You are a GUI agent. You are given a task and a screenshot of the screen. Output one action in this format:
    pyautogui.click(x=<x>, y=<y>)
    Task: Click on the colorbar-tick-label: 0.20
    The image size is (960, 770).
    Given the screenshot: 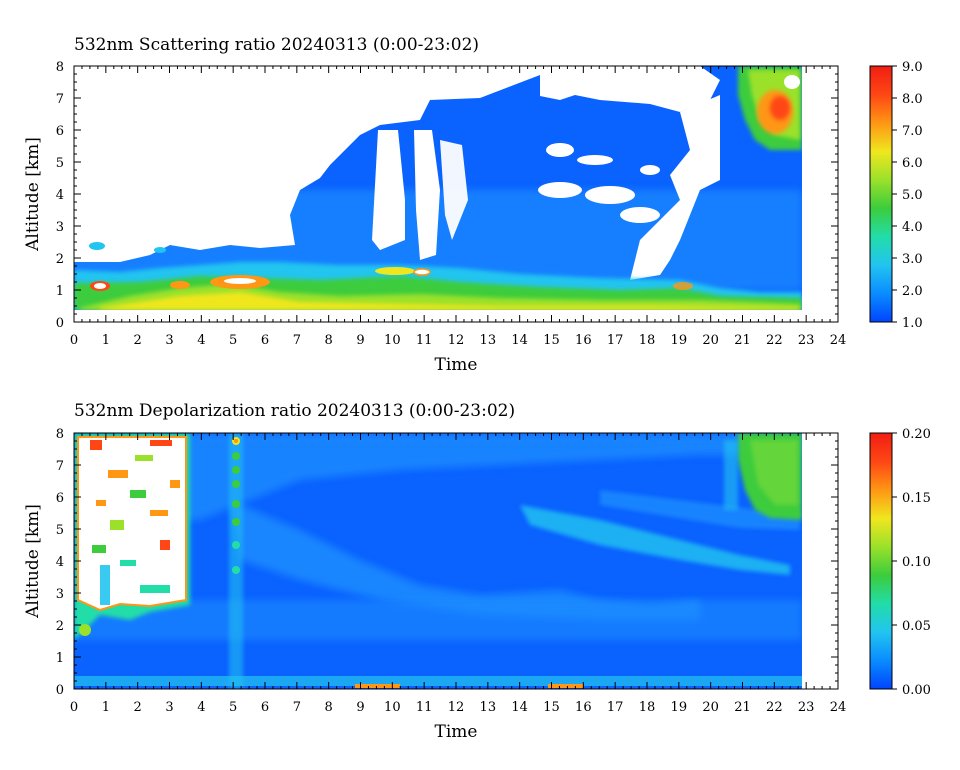 What is the action you would take?
    pyautogui.click(x=916, y=434)
    